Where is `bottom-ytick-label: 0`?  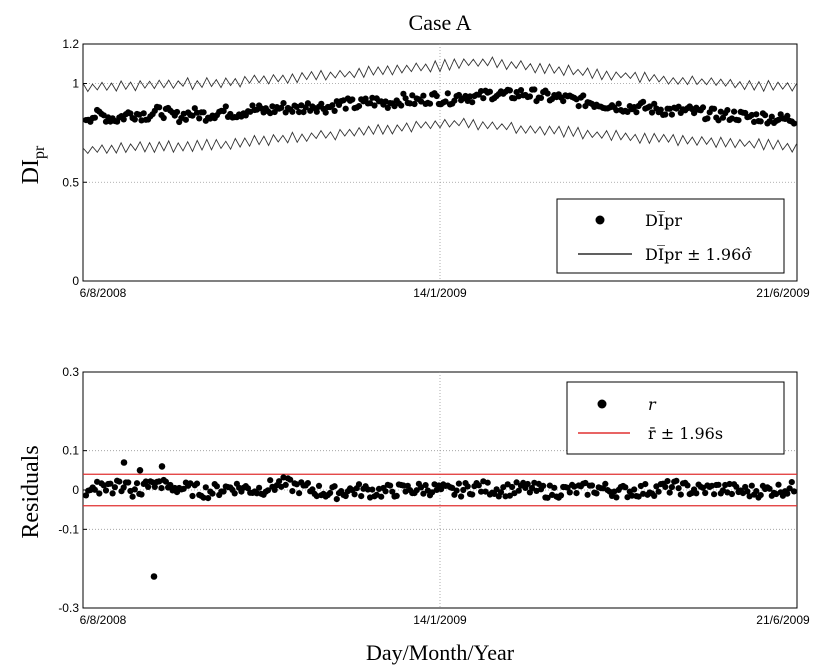 bottom-ytick-label: 0 is located at coordinates (75, 490).